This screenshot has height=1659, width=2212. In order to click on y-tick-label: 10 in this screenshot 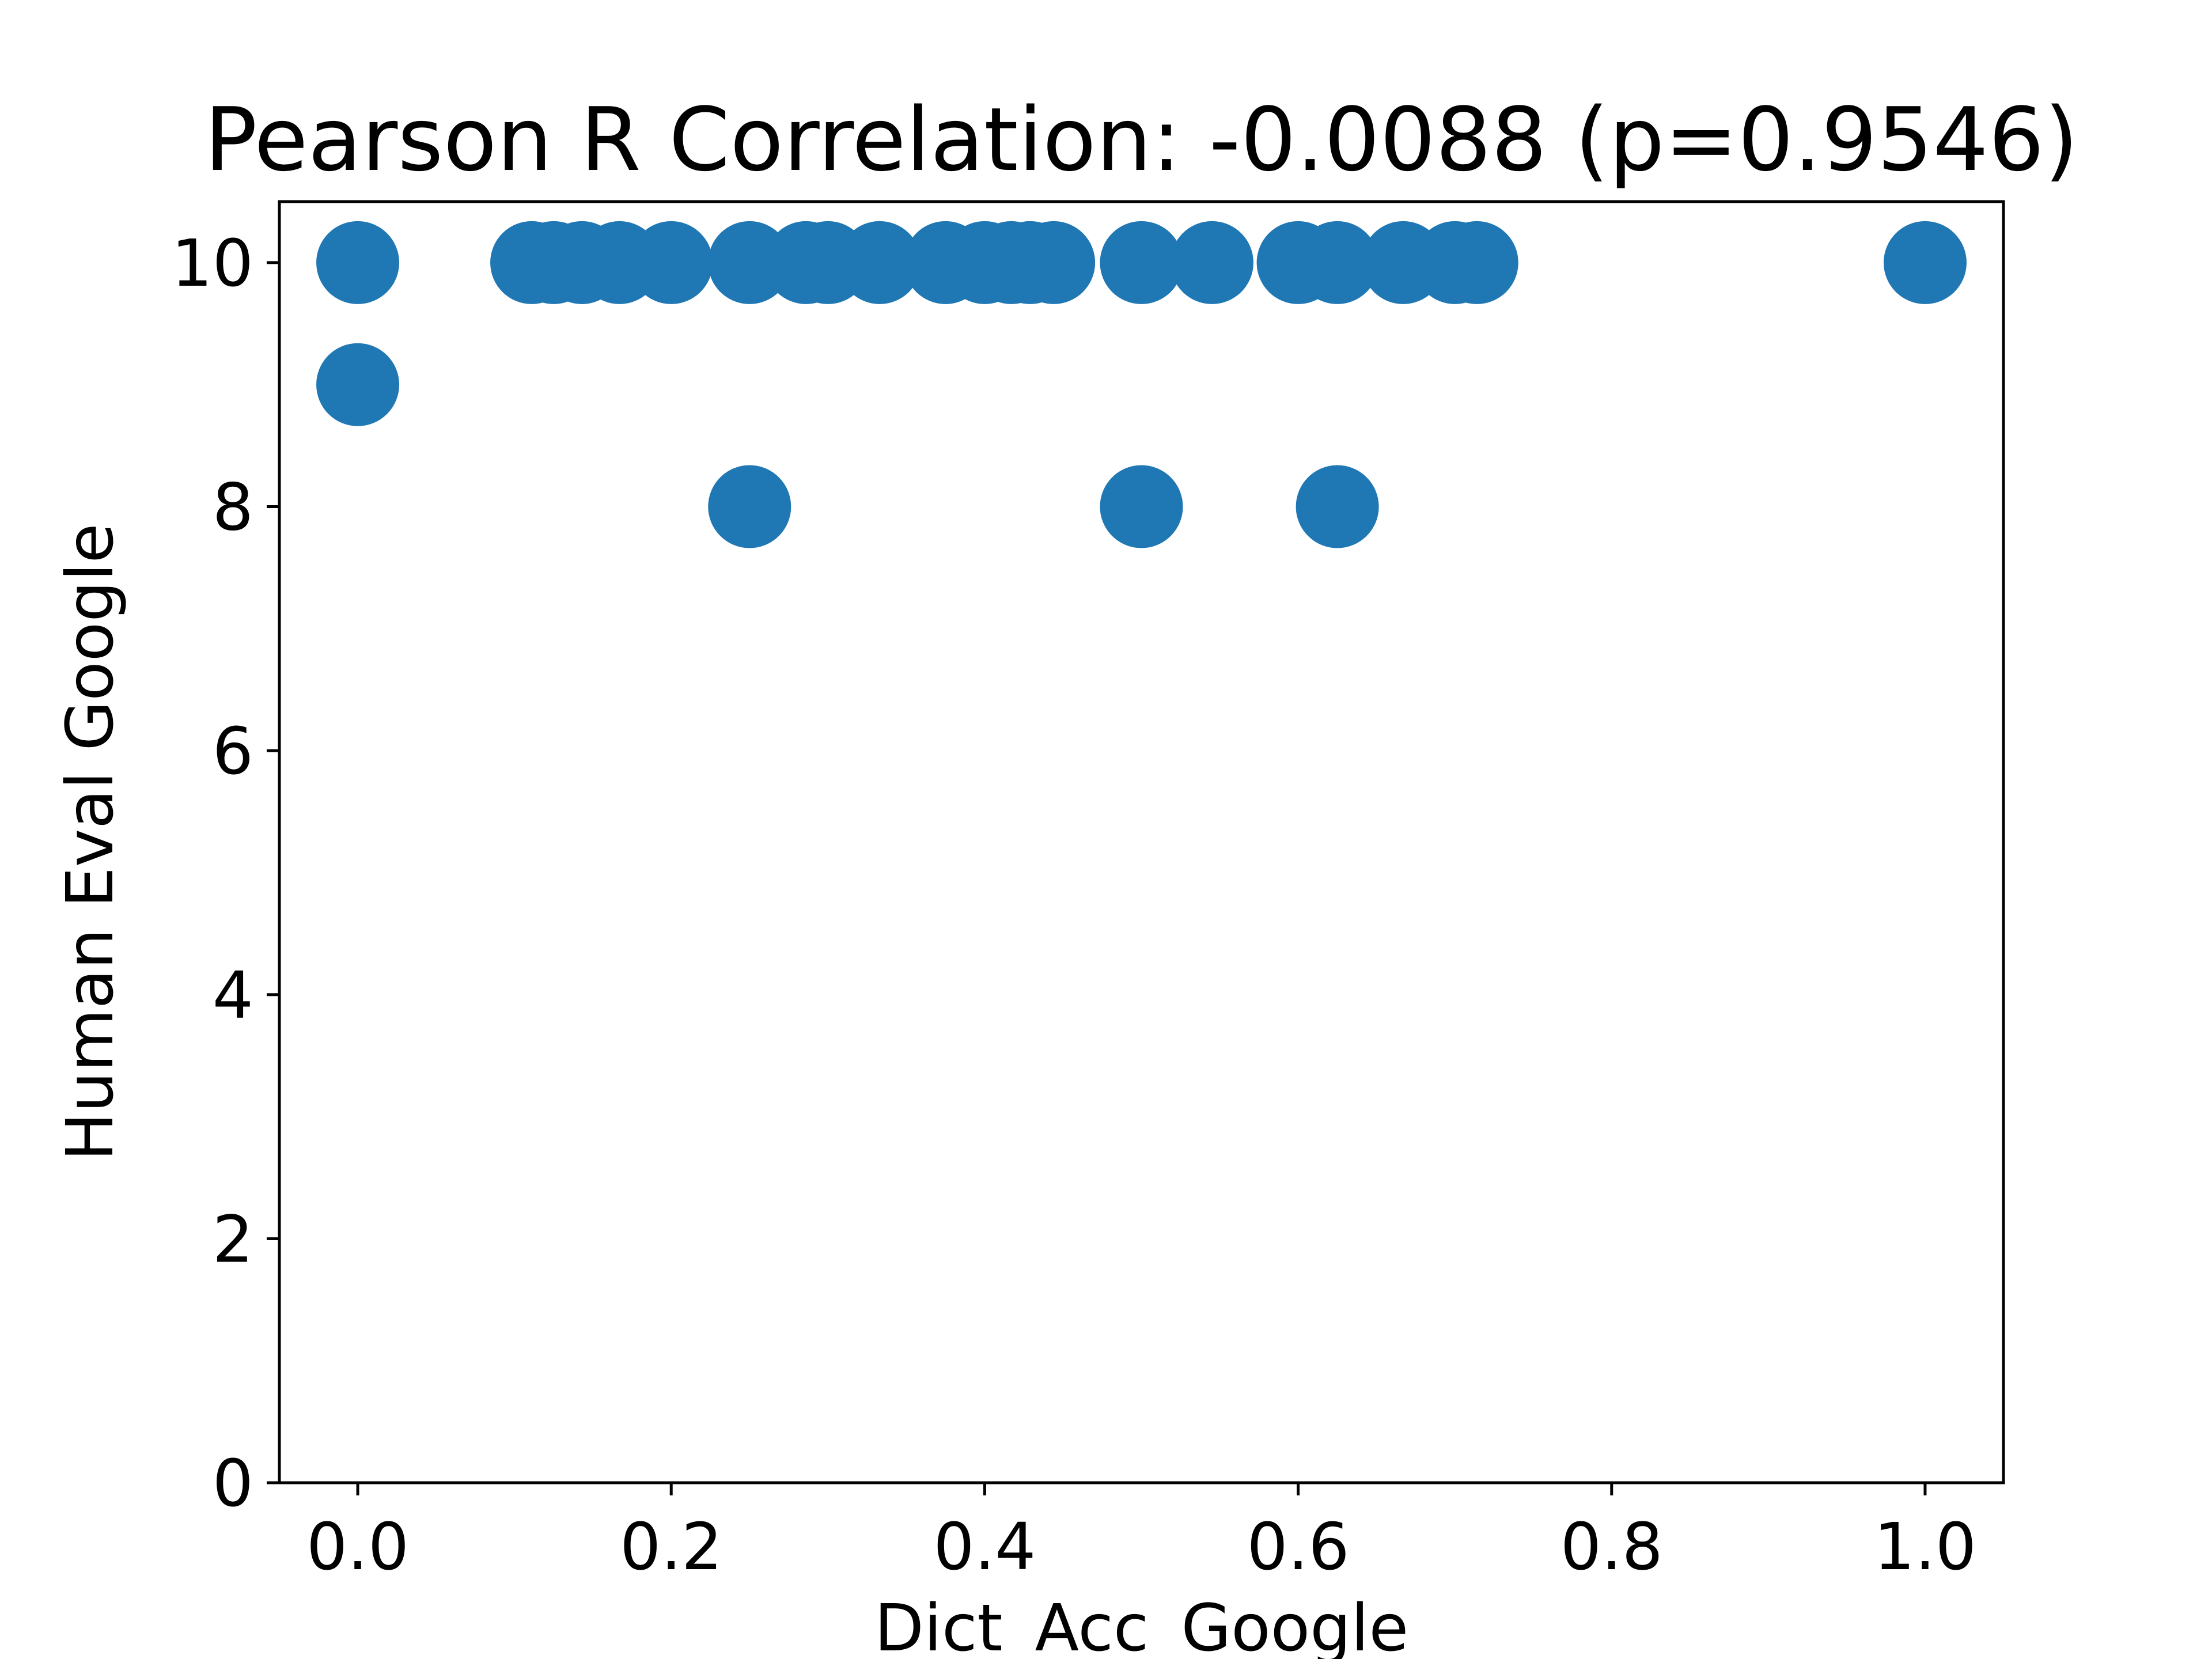, I will do `click(212, 263)`.